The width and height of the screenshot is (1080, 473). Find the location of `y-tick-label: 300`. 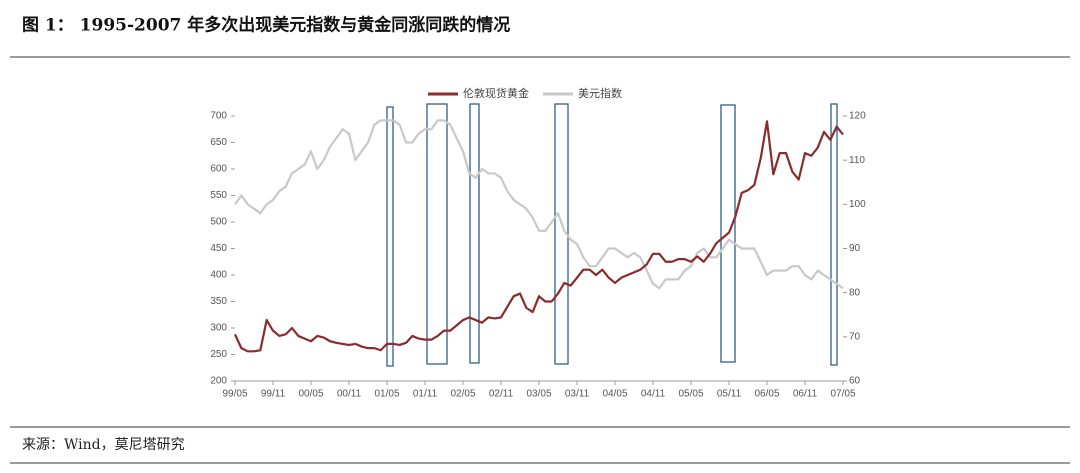

y-tick-label: 300 is located at coordinates (218, 328).